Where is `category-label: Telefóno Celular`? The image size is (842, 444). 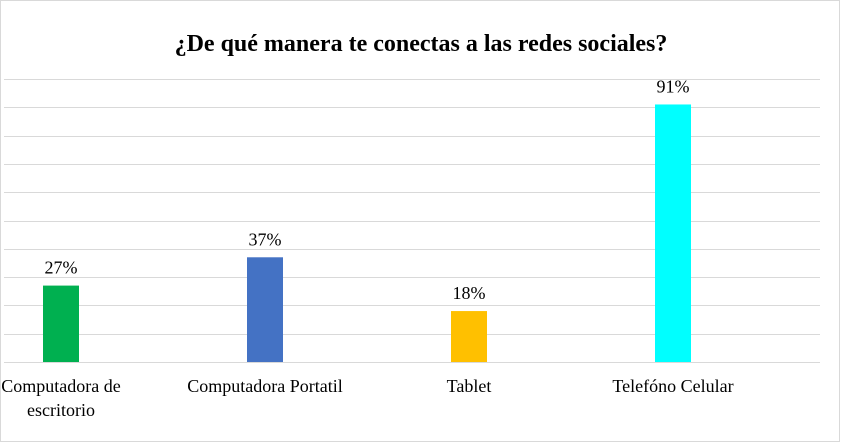 category-label: Telefóno Celular is located at coordinates (672, 386).